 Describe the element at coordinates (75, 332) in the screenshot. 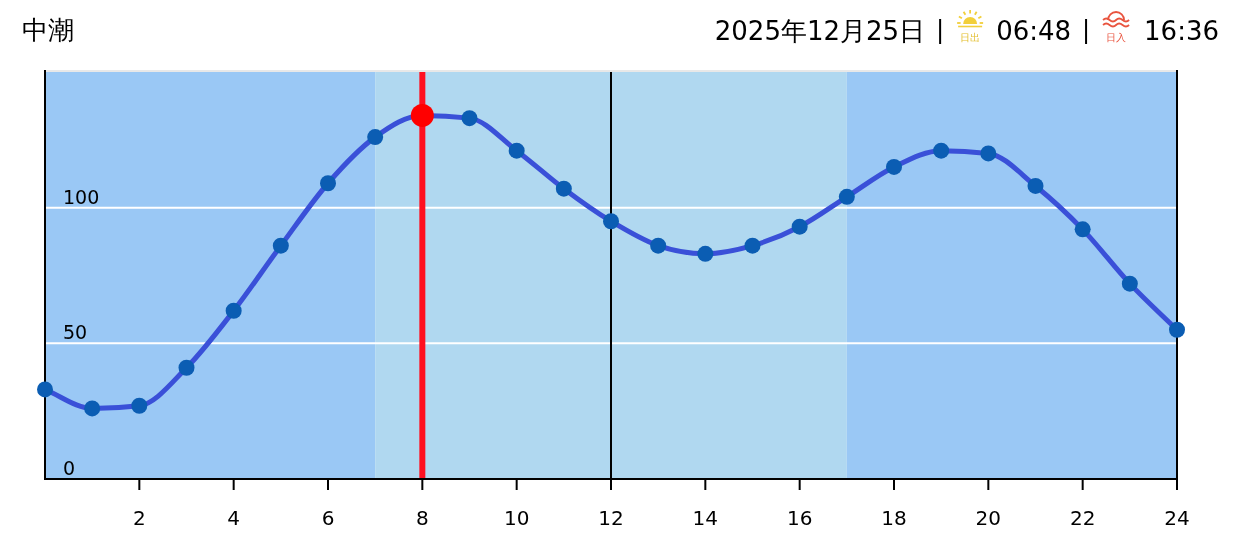

I see `y-tick-label: 50` at that location.